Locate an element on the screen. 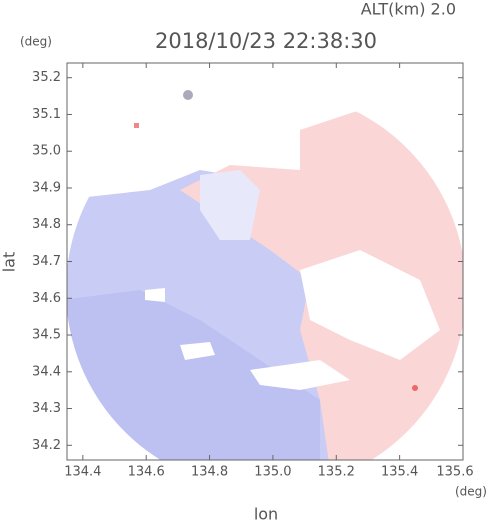 The image size is (491, 525). x-tick-label: 134.8 is located at coordinates (209, 472).